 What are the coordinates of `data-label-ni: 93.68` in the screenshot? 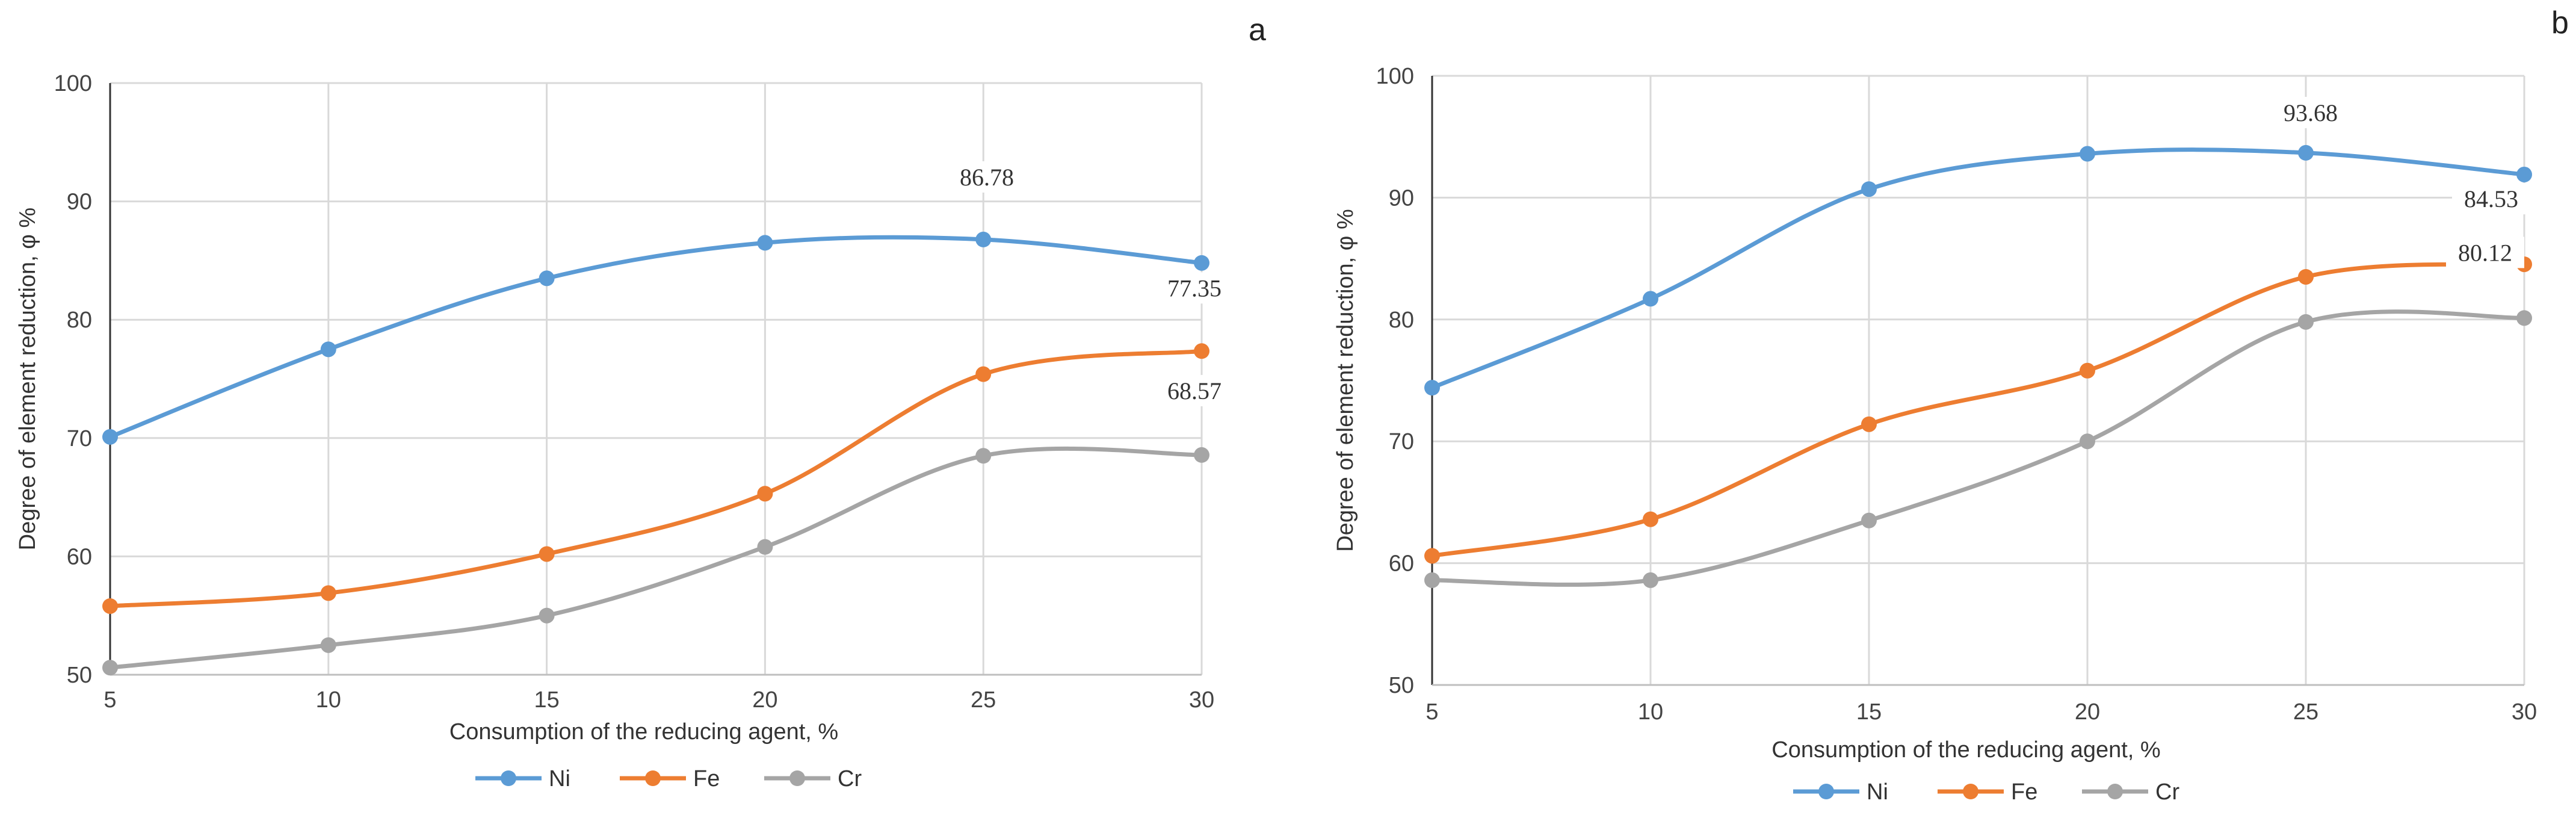 It's located at (2311, 112).